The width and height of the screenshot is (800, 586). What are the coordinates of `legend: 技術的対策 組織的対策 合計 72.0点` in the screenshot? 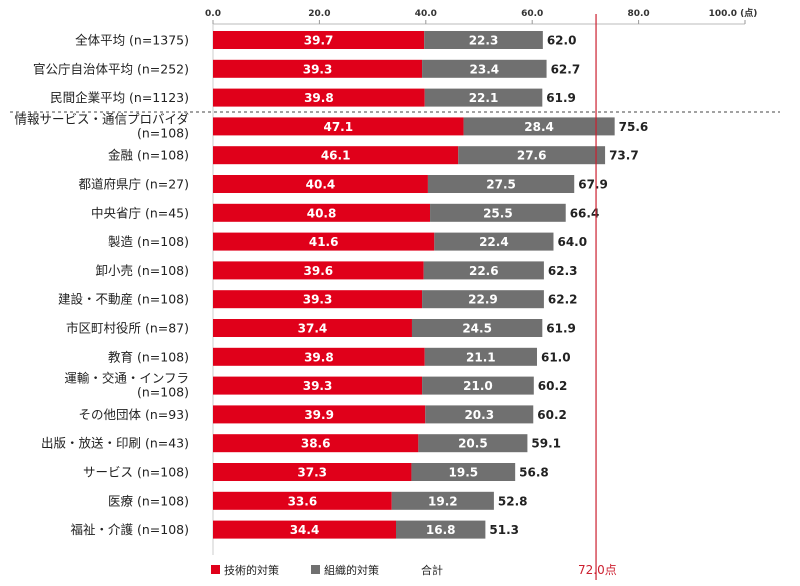 It's located at (414, 570).